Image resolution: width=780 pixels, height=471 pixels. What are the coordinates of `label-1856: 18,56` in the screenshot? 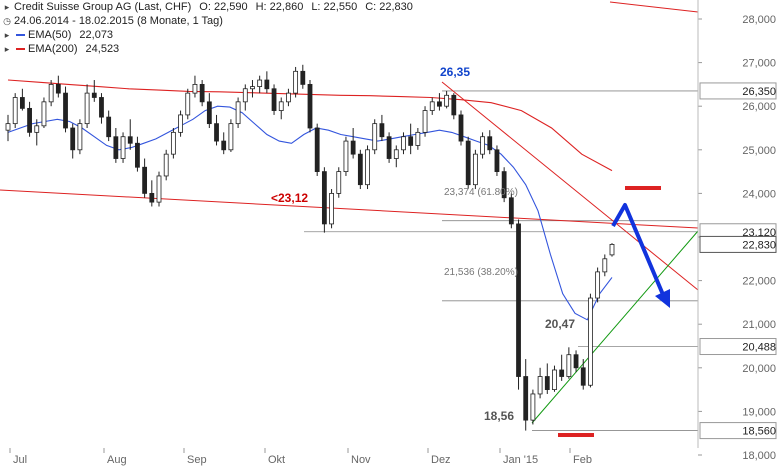 It's located at (499, 416).